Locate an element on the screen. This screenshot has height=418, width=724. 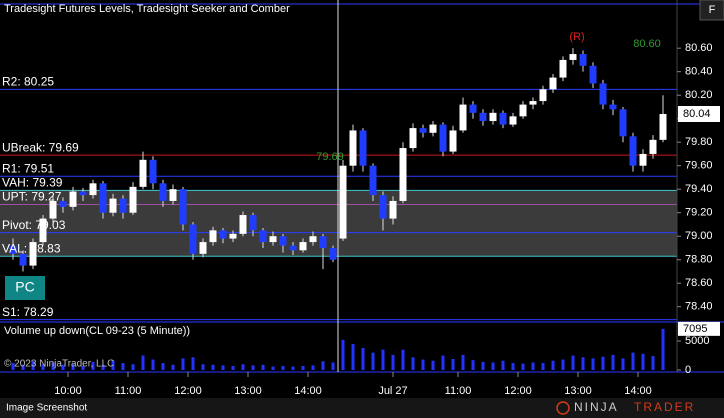
y-tick-label: 80.60 is located at coordinates (699, 48).